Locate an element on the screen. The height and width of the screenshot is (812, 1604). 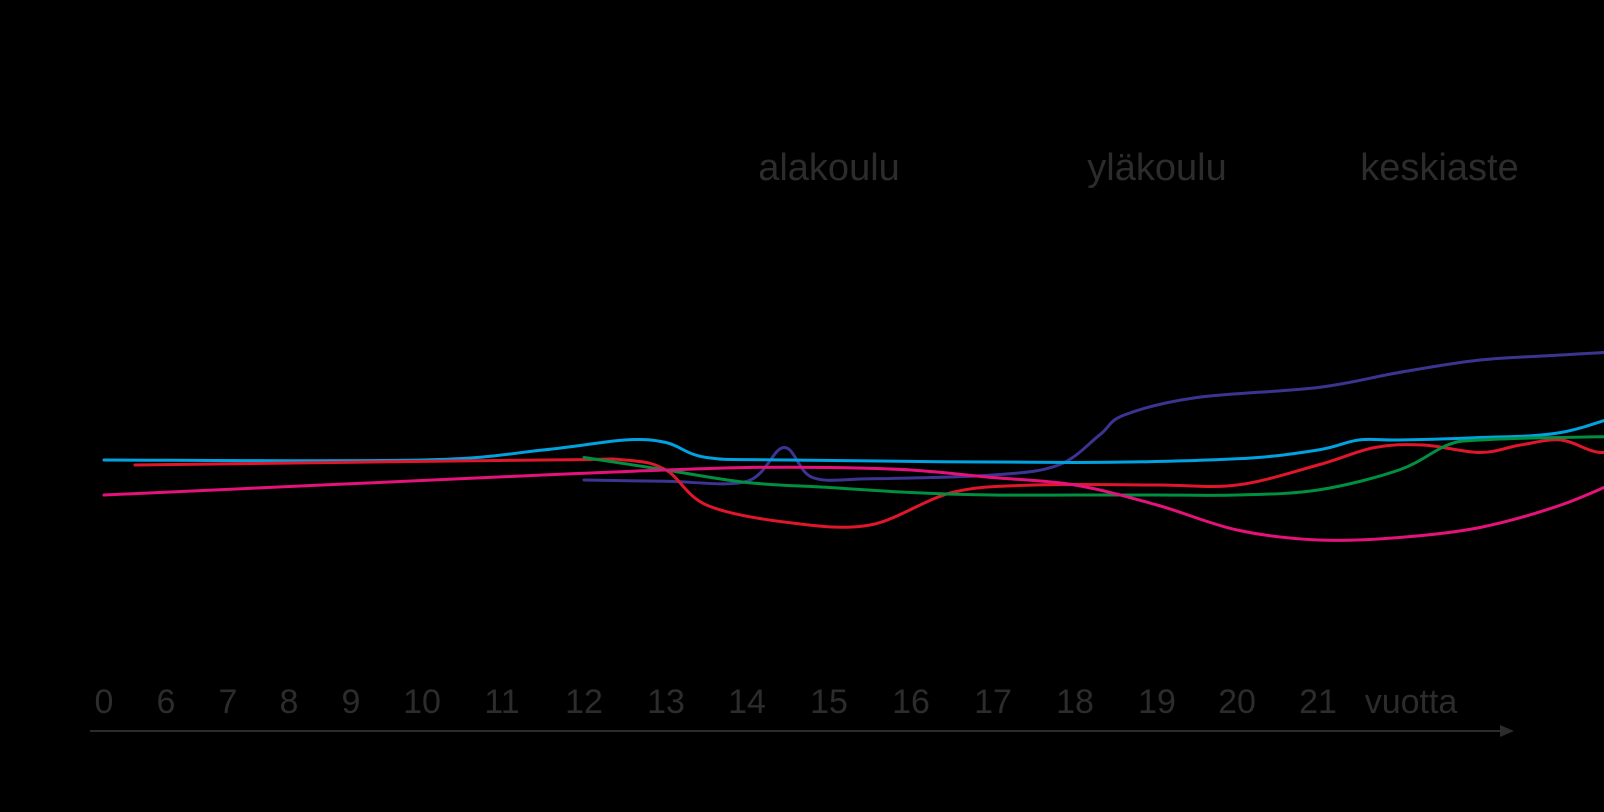
stage-label: alakoulu is located at coordinates (829, 168).